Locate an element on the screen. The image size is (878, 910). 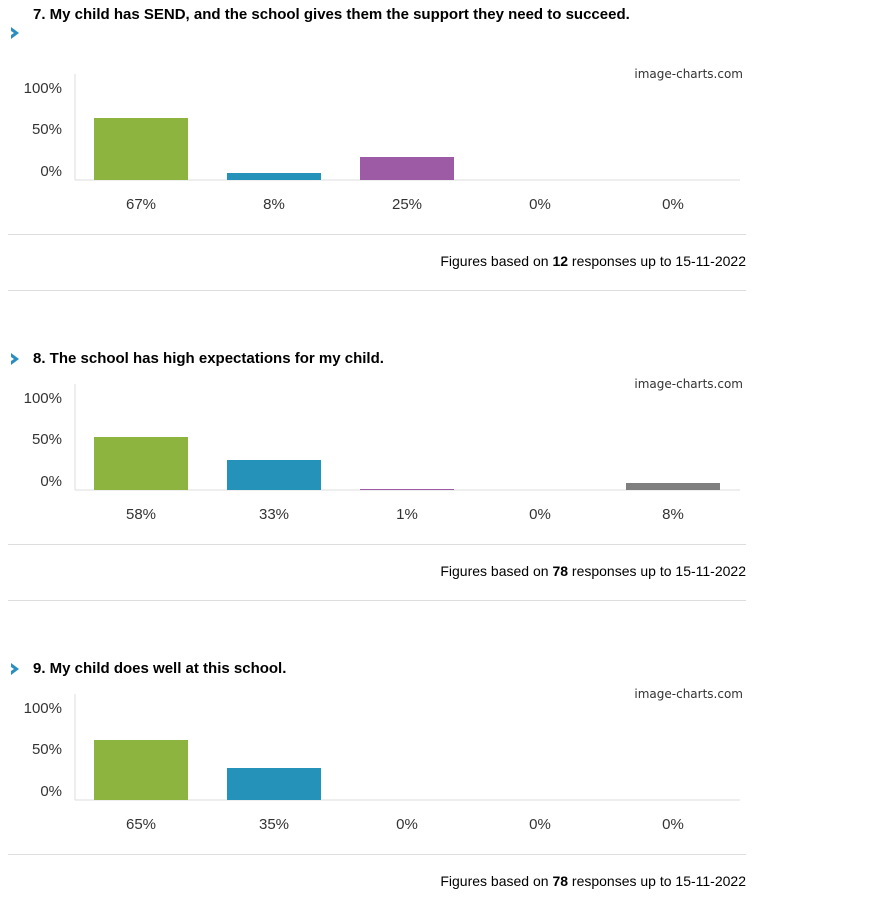
response-count: 12 is located at coordinates (560, 261).